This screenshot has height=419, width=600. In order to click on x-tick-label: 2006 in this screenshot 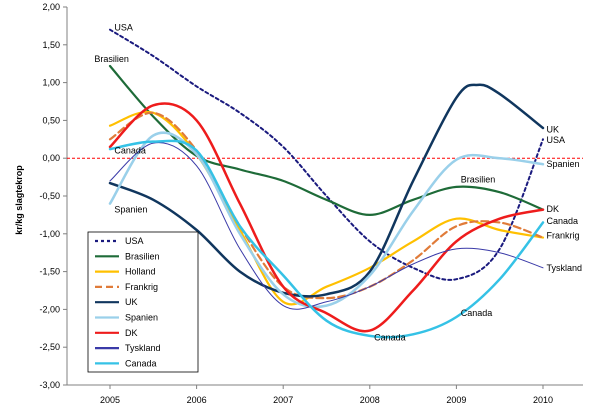, I will do `click(197, 400)`.